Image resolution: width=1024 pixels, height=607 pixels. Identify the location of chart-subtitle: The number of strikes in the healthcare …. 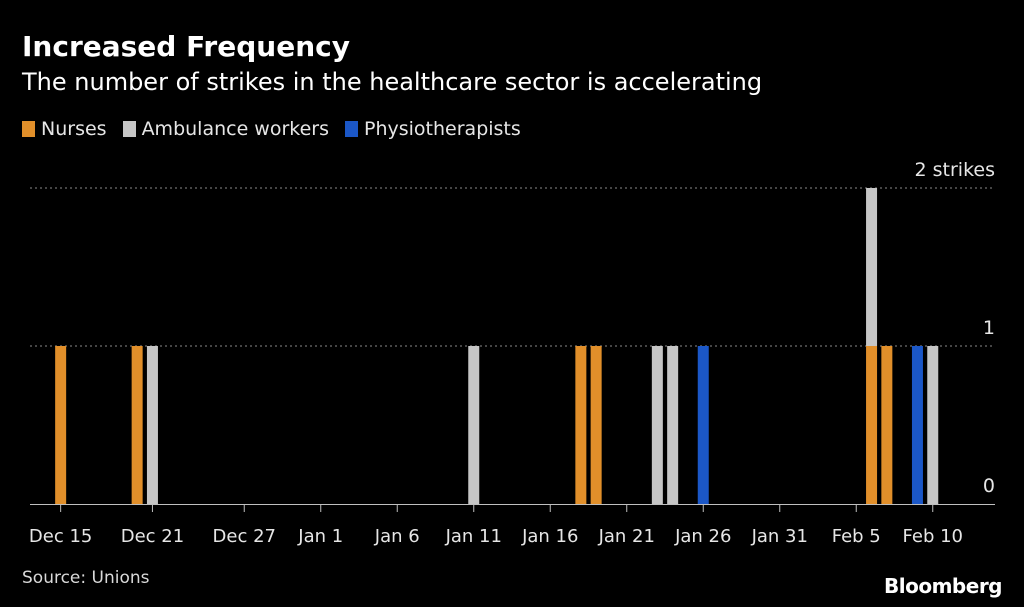
(392, 82).